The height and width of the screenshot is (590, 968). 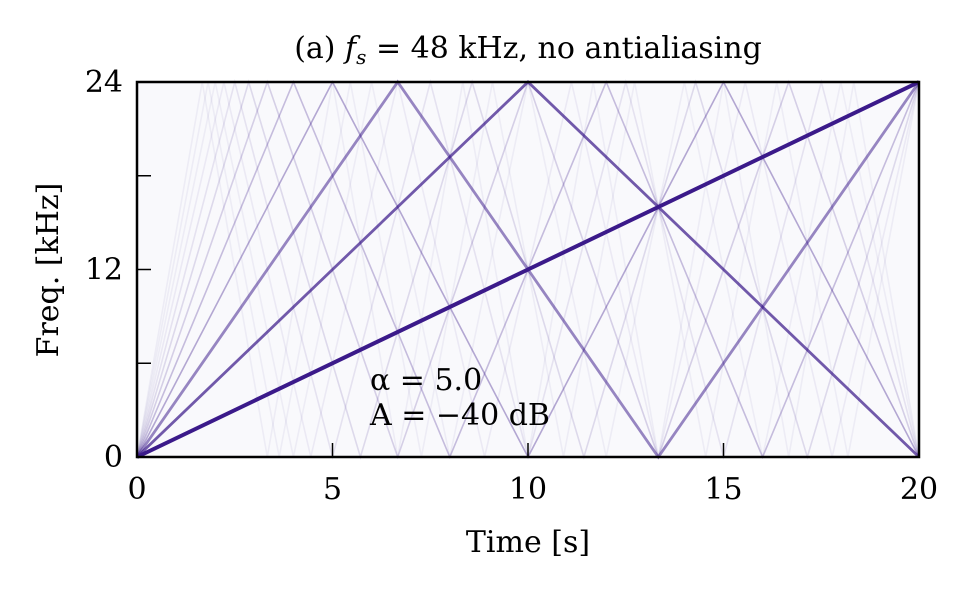 What do you see at coordinates (723, 489) in the screenshot?
I see `x-tick-label: 15` at bounding box center [723, 489].